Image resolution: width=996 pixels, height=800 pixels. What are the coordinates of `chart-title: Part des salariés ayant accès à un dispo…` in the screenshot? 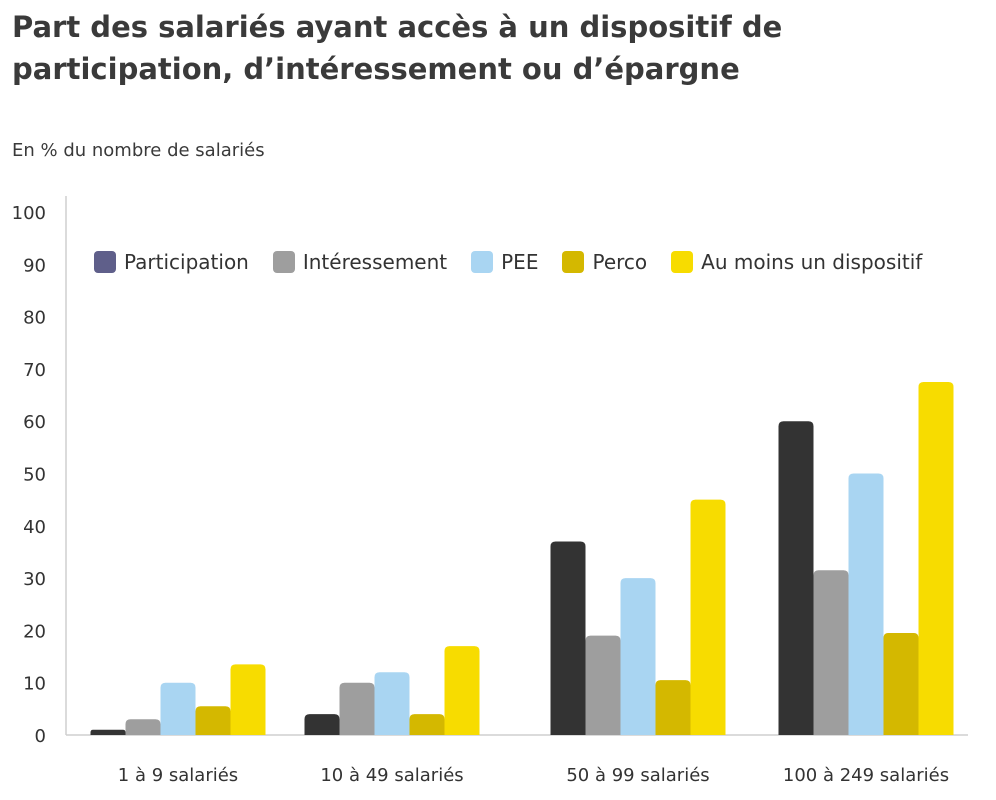 It's located at (397, 48).